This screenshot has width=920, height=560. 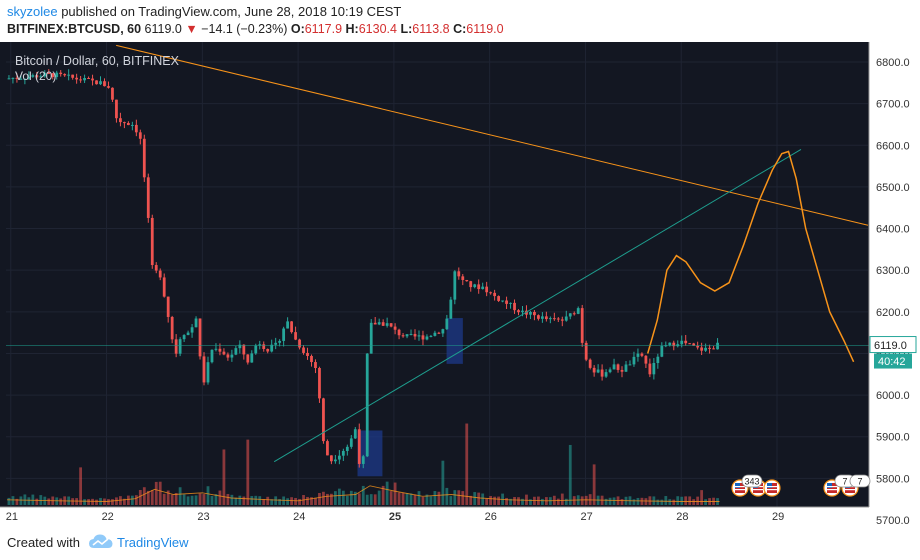 What do you see at coordinates (893, 361) in the screenshot?
I see `countdown-tag` at bounding box center [893, 361].